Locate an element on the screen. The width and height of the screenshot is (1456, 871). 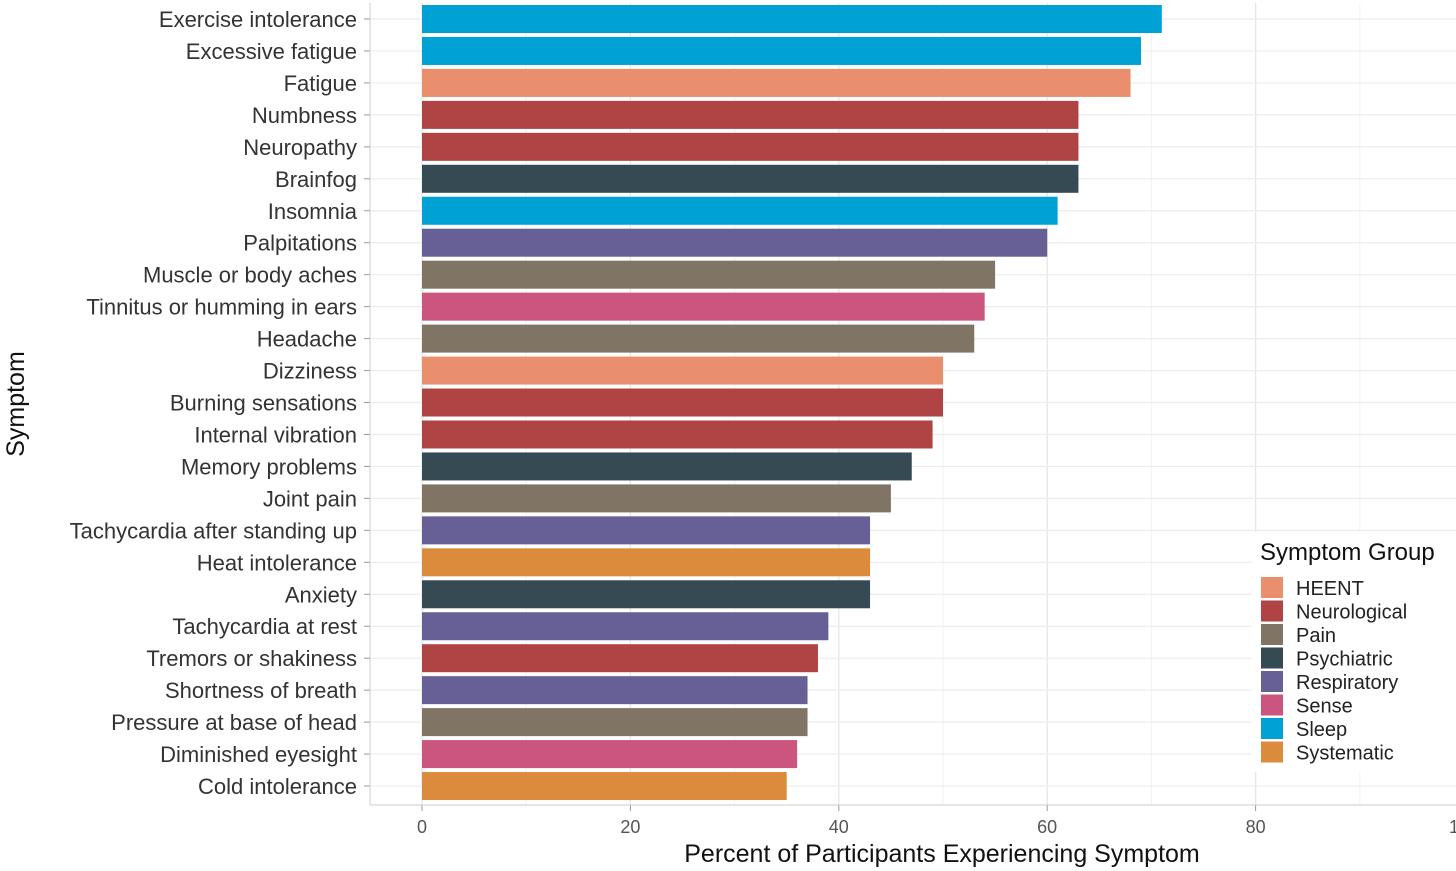
x-tick-label: 80 is located at coordinates (1256, 827).